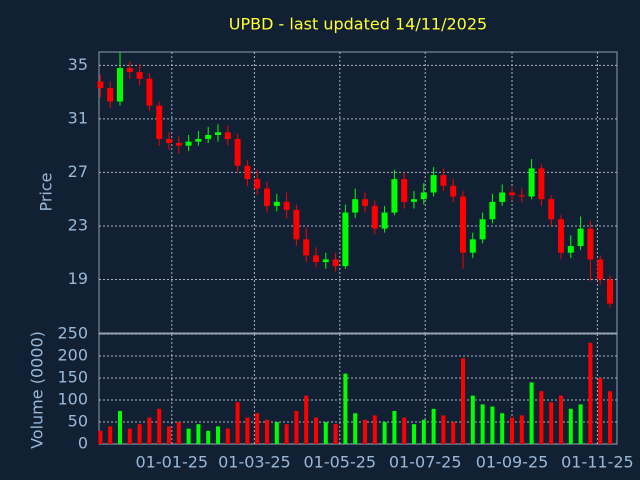  What do you see at coordinates (83, 443) in the screenshot?
I see `volume-tick-label: 0` at bounding box center [83, 443].